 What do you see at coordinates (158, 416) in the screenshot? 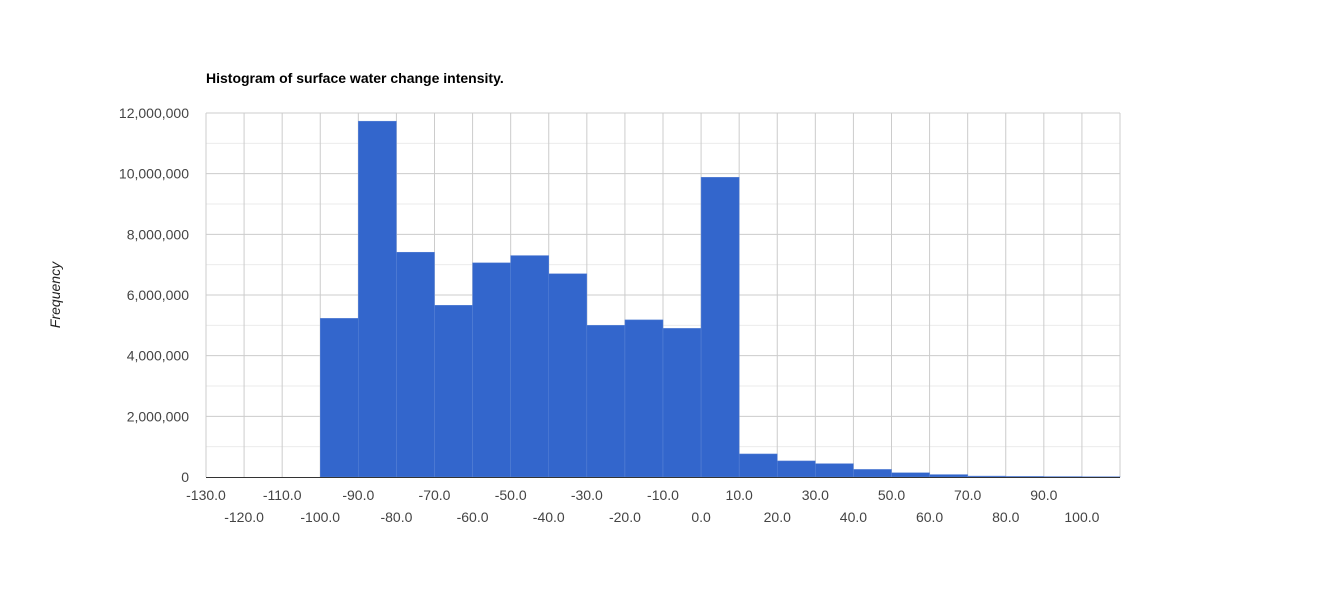
I see `y-tick-label: 2,000,000` at bounding box center [158, 416].